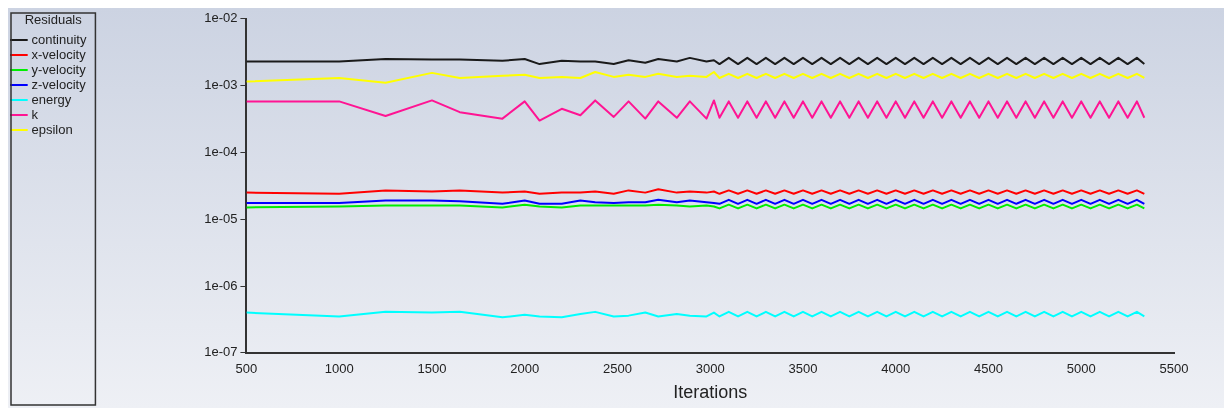  Describe the element at coordinates (617, 369) in the screenshot. I see `x-tick-label: 2500` at that location.